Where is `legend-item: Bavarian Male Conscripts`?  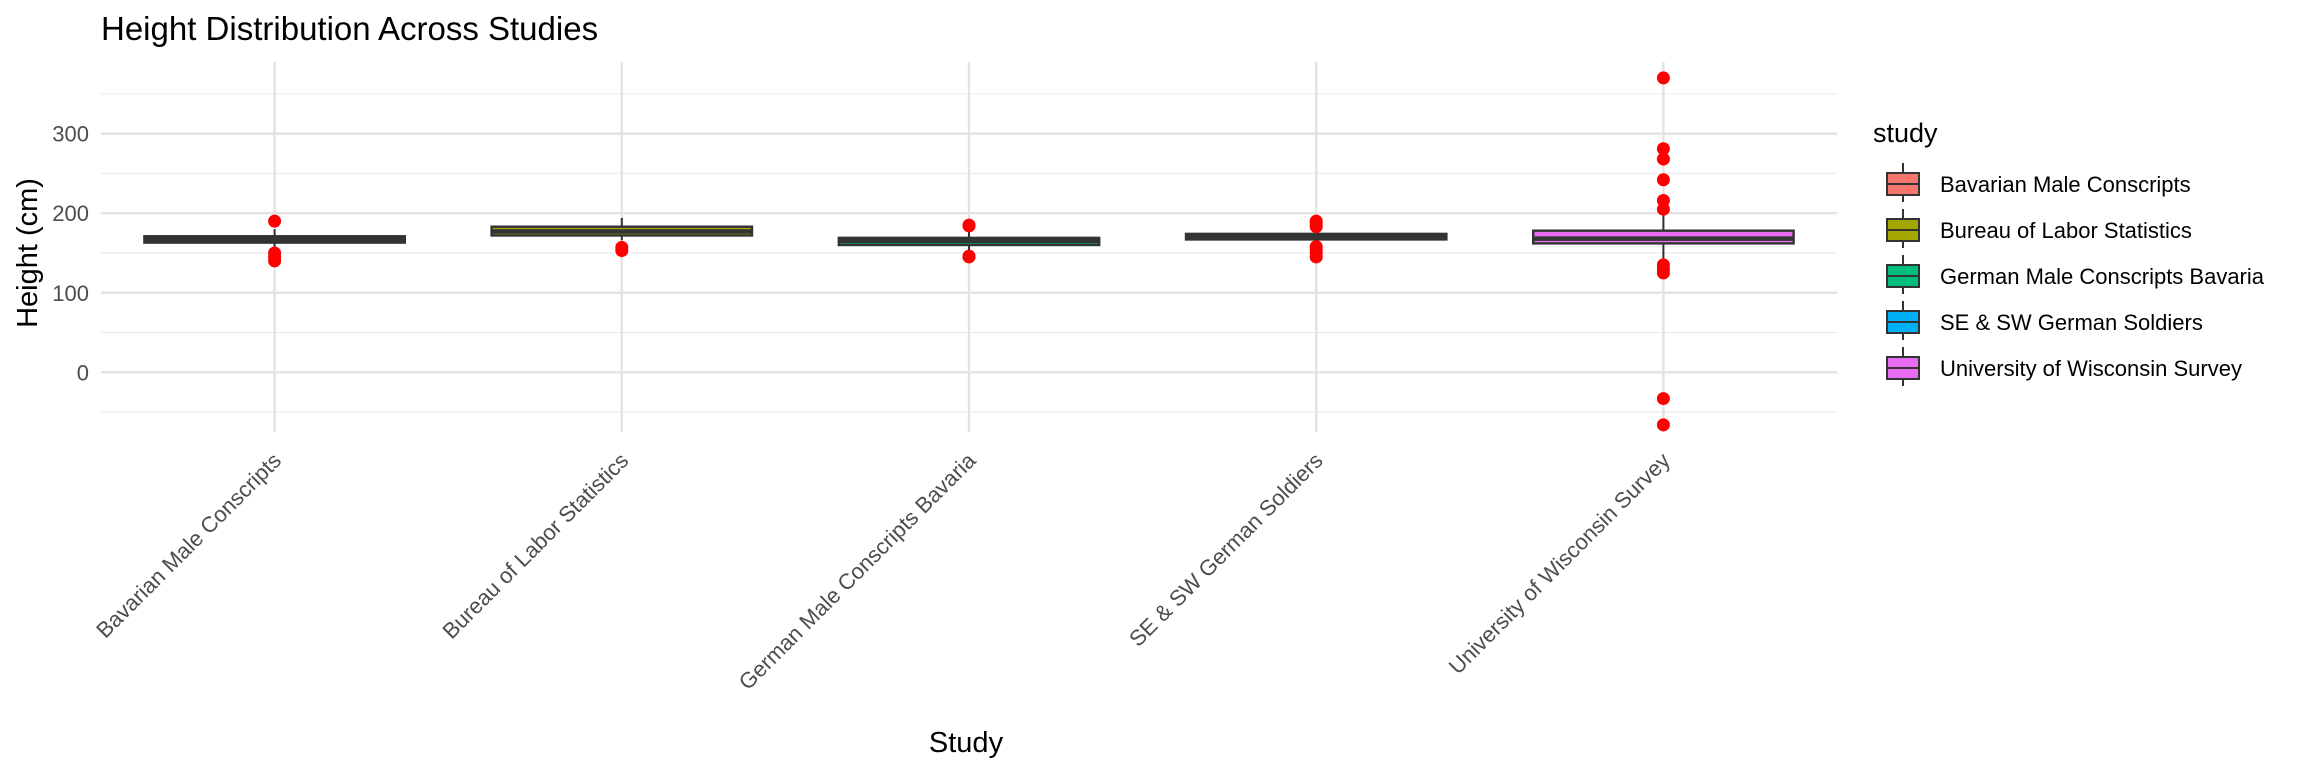
legend-item: Bavarian Male Conscripts is located at coordinates (2038, 182).